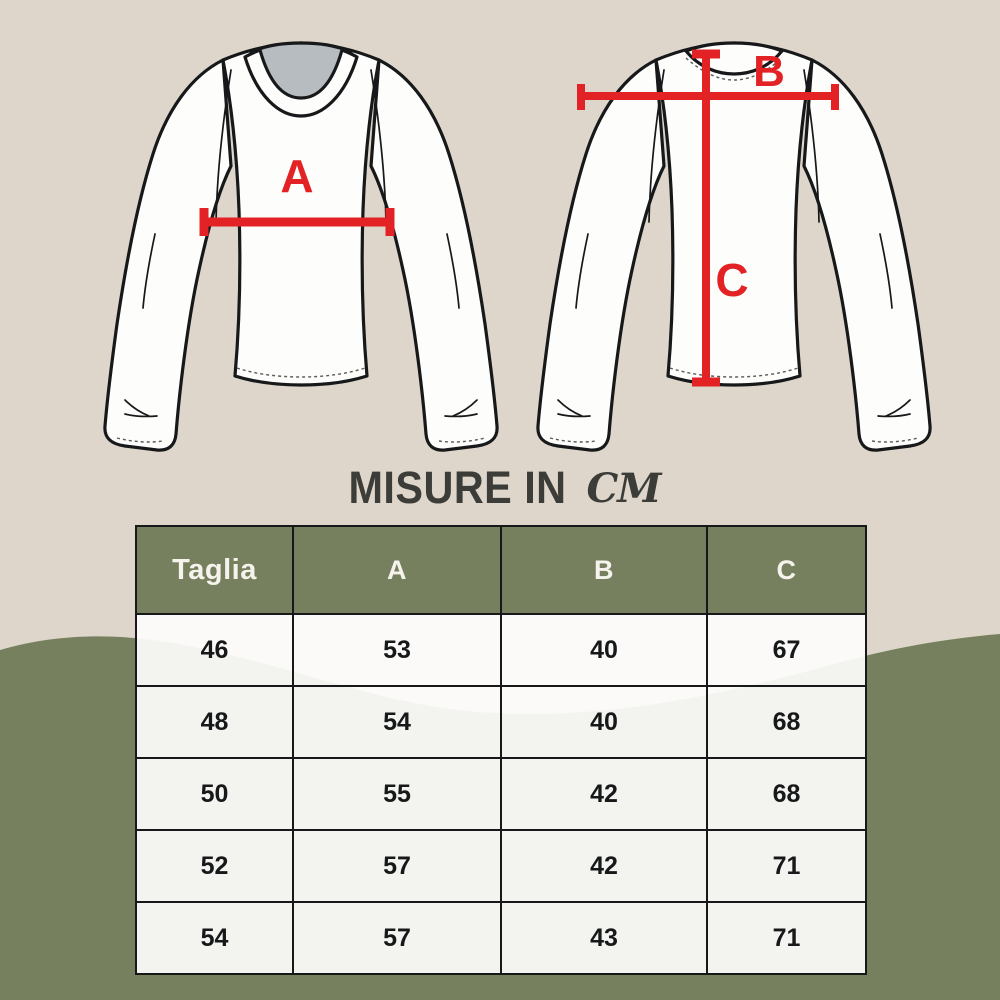 The height and width of the screenshot is (1000, 1000). I want to click on cell-b: 43, so click(604, 938).